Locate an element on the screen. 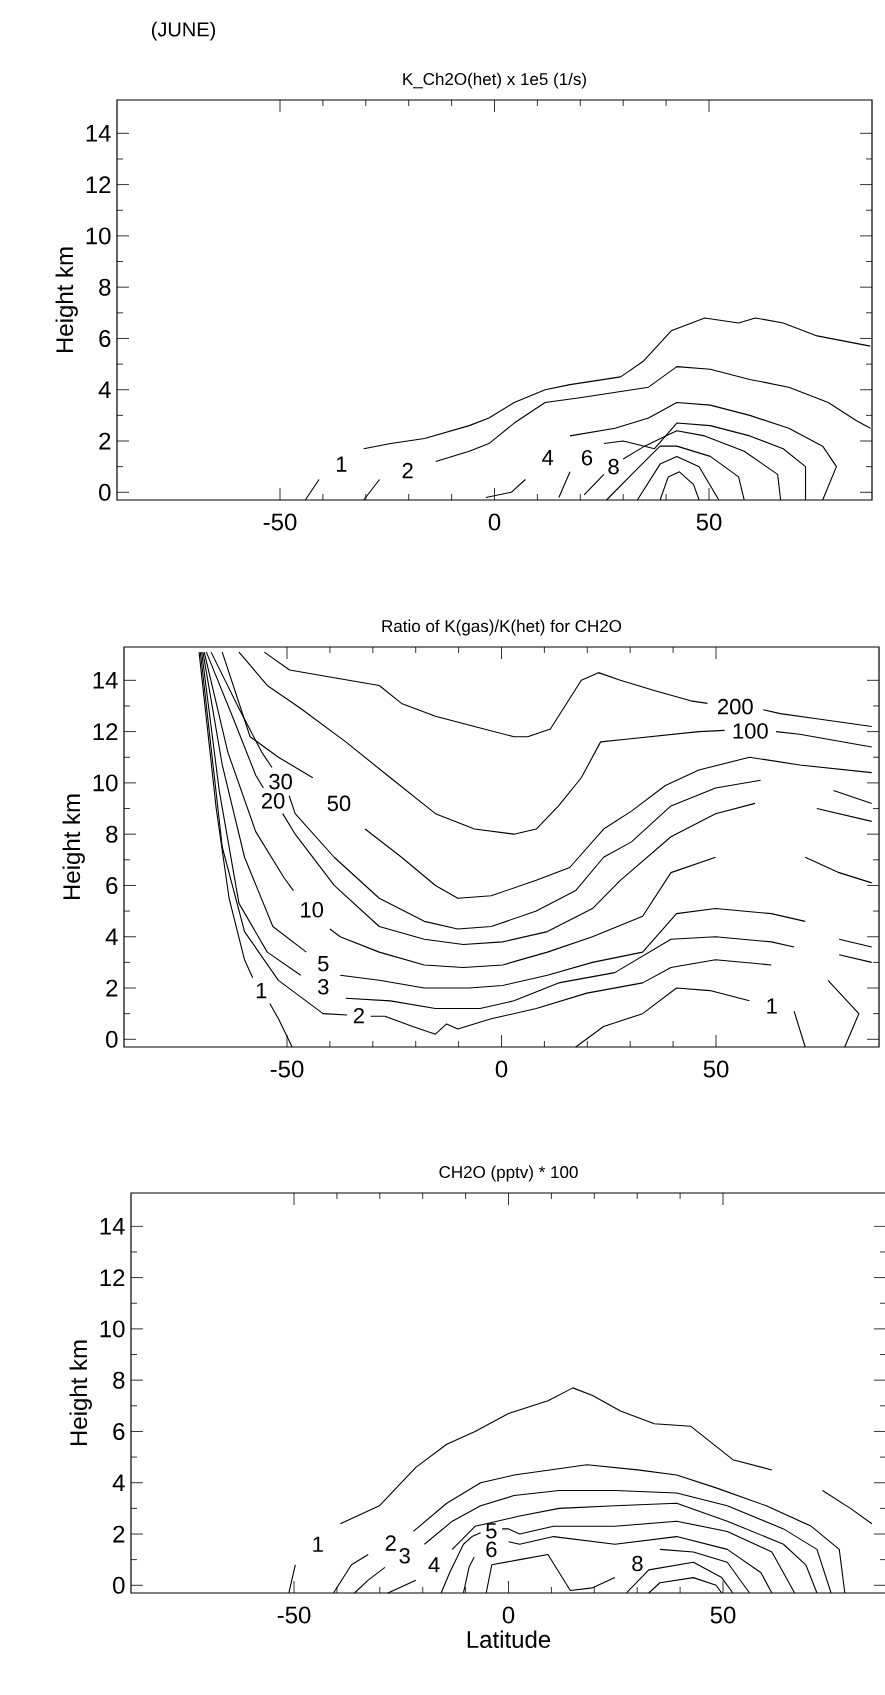  series-label: 20 is located at coordinates (273, 801).